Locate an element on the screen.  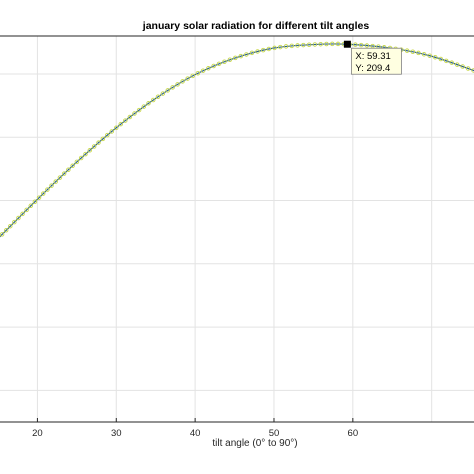
x-tick-label: 60 is located at coordinates (353, 433).